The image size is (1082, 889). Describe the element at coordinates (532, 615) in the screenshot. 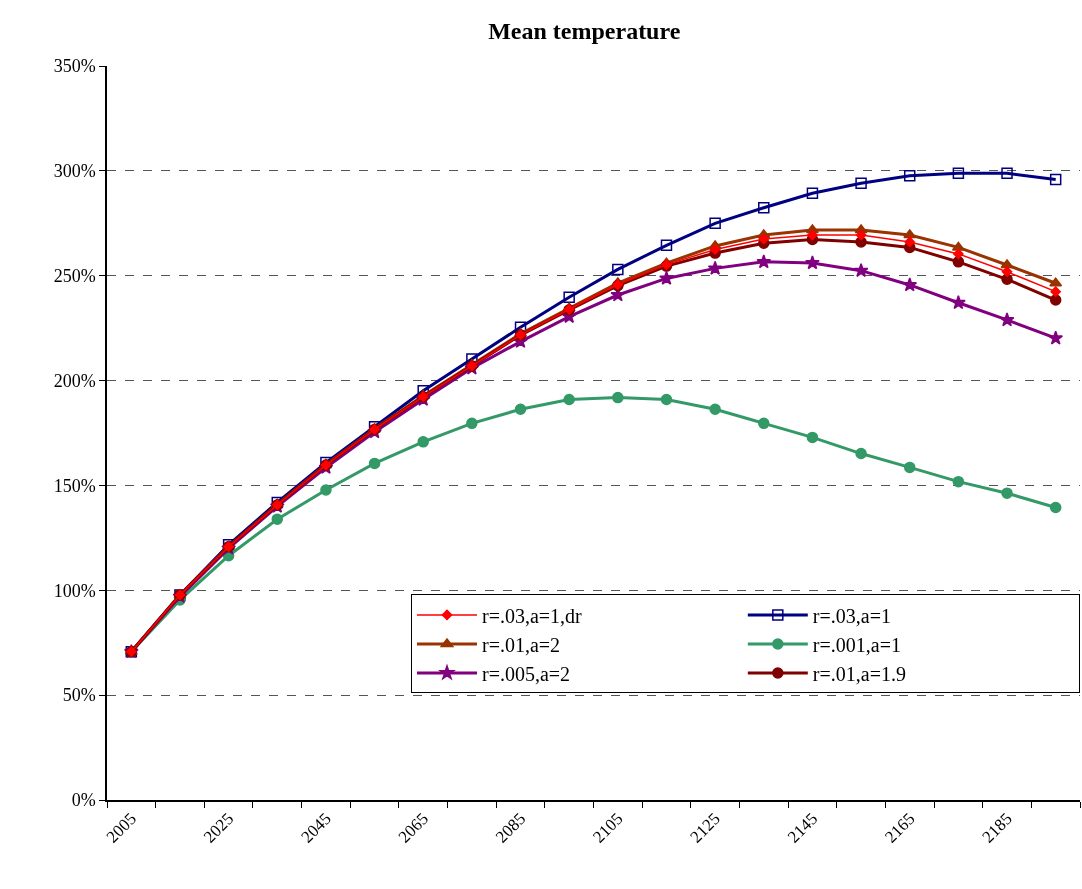

I see `legend-label: r=.03,a=1,dr` at that location.